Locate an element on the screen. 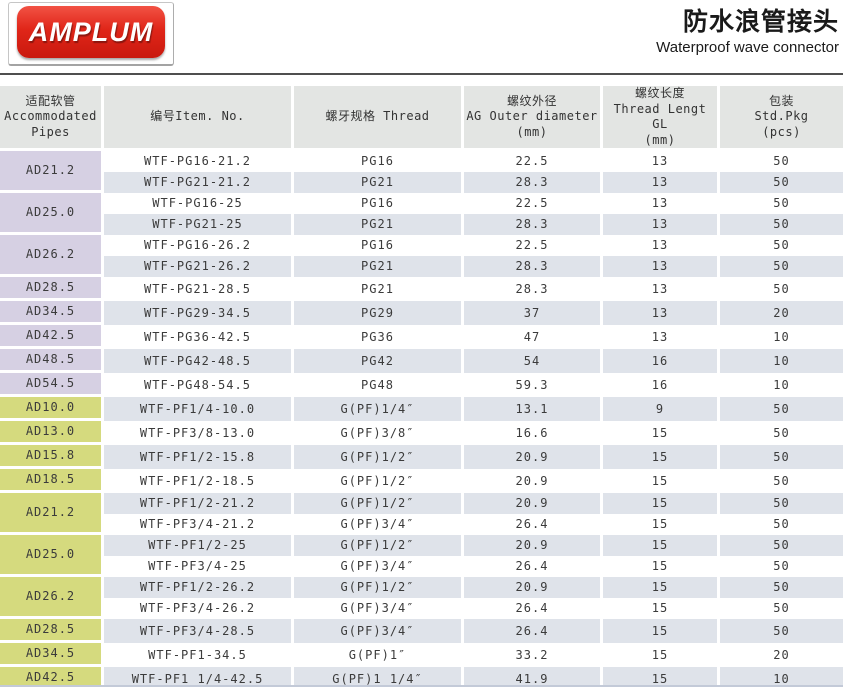 The width and height of the screenshot is (843, 687). table-row: AD21.2 WTF-PF1/2-21.2 G(PF)1/2″ 20.9 15 50 is located at coordinates (421, 514).